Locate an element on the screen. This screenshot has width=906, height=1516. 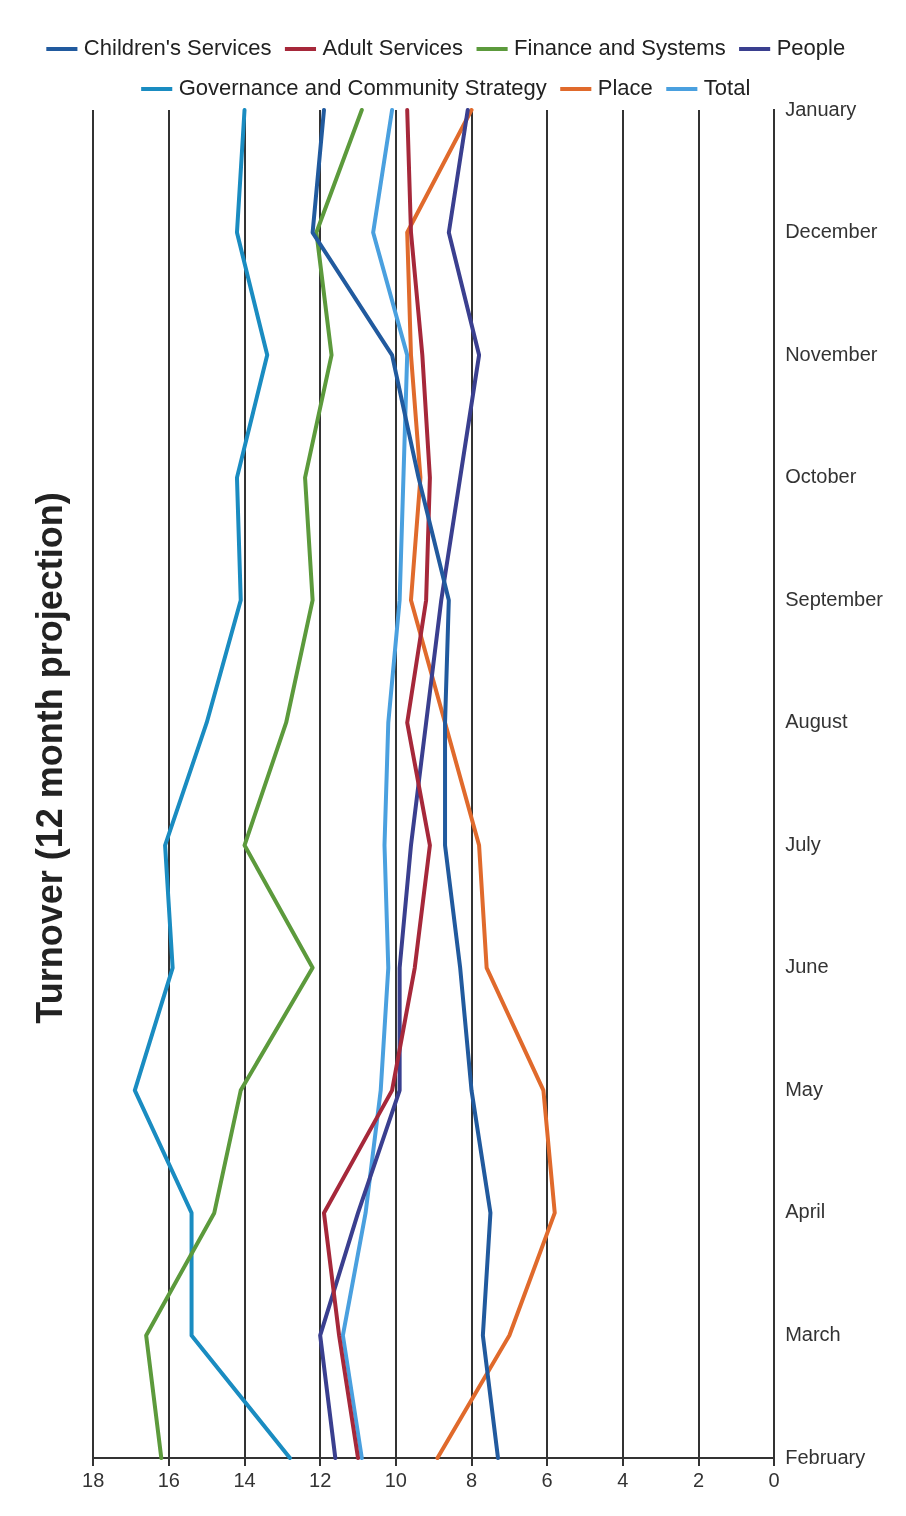
y-tick-label: September is located at coordinates (834, 598).